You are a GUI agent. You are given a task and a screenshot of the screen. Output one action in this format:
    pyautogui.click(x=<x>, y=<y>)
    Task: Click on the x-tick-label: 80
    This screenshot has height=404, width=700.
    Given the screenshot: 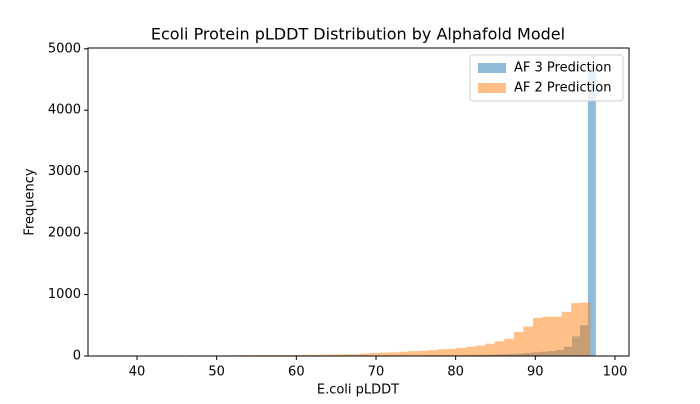 What is the action you would take?
    pyautogui.click(x=455, y=372)
    